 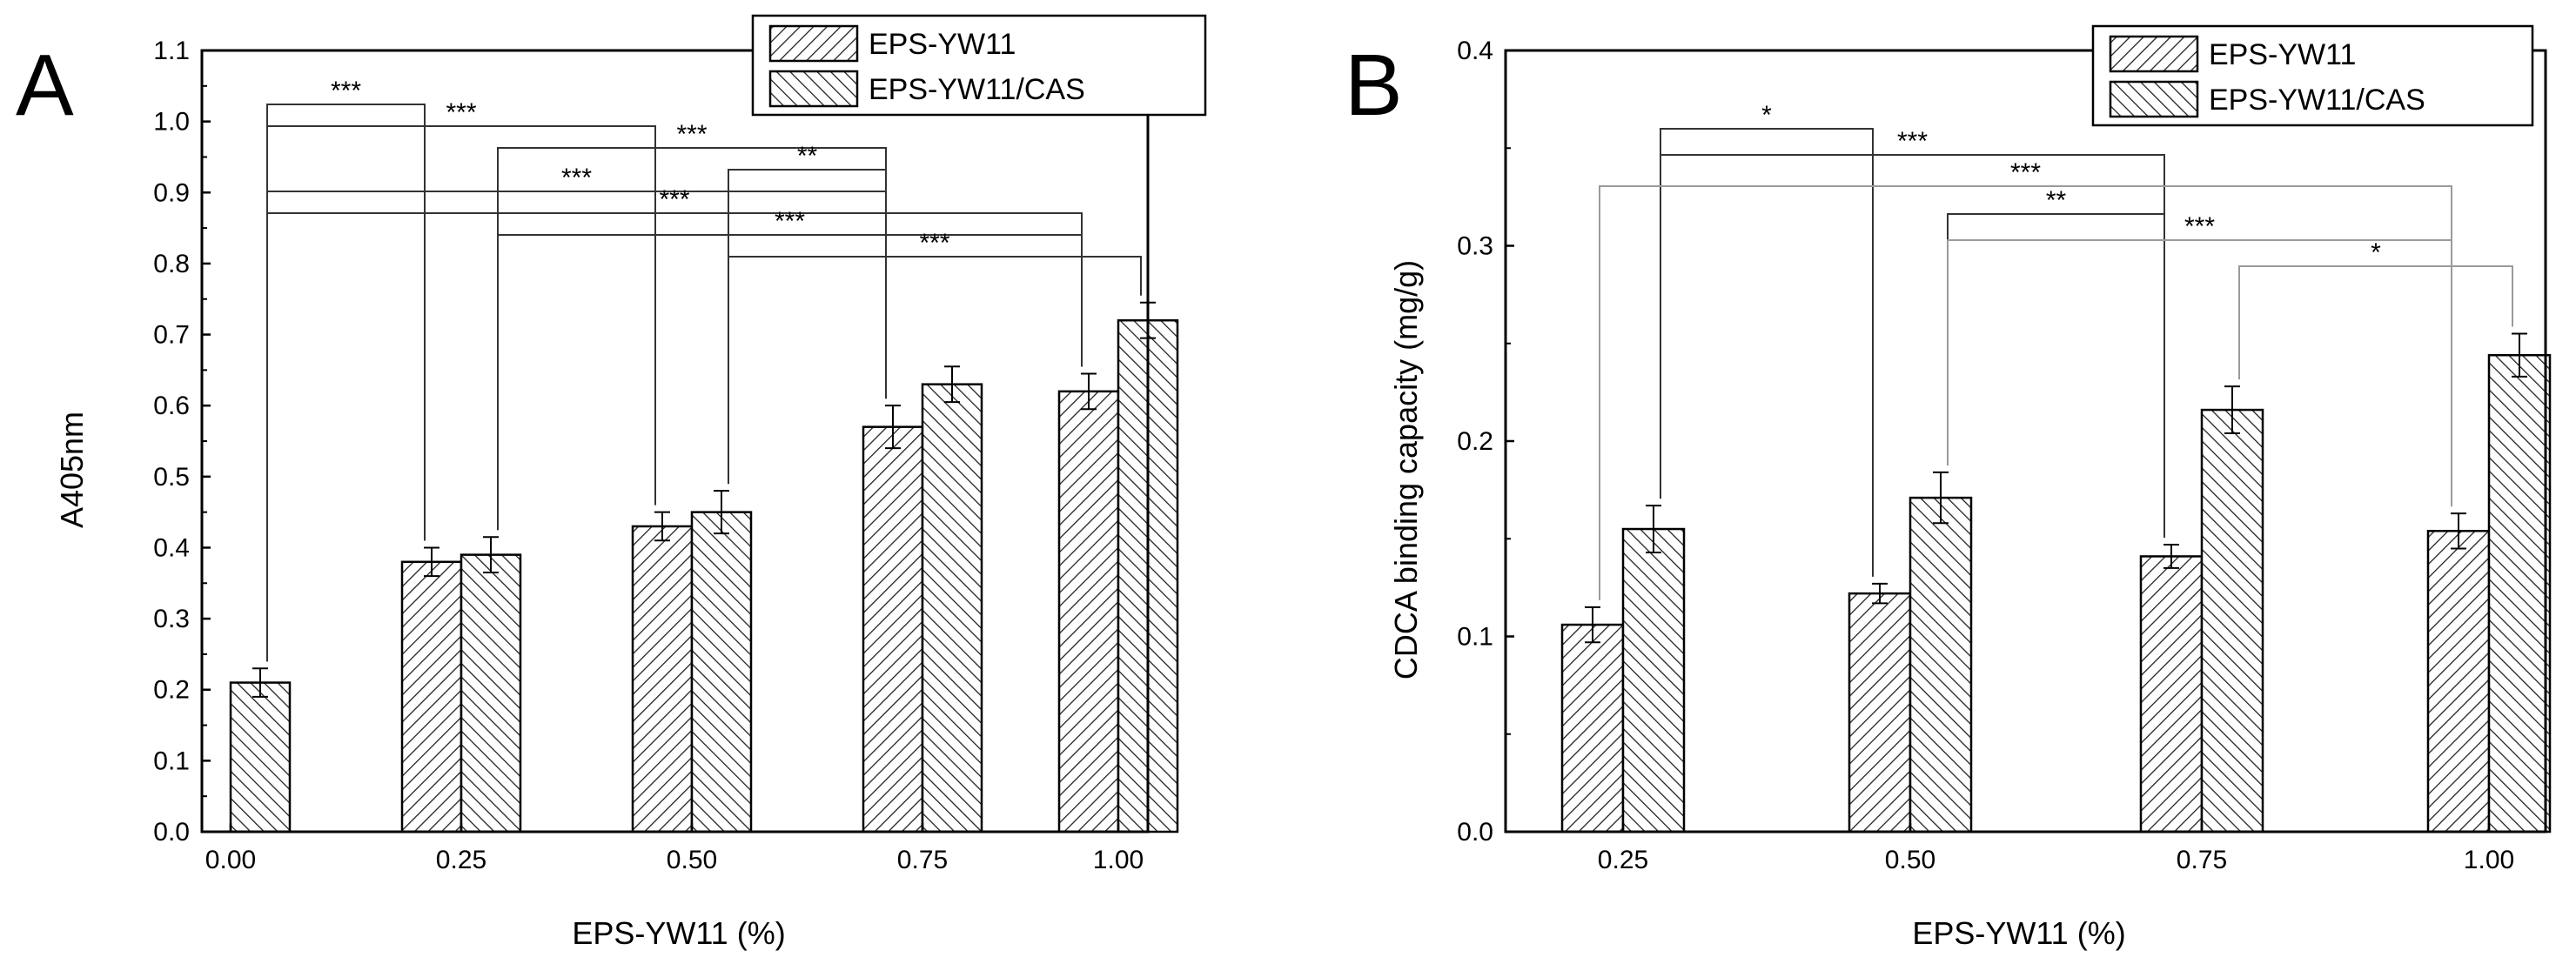 What do you see at coordinates (2282, 54) in the screenshot?
I see `legend-label-eps-yw11-b: EPS-YW11` at bounding box center [2282, 54].